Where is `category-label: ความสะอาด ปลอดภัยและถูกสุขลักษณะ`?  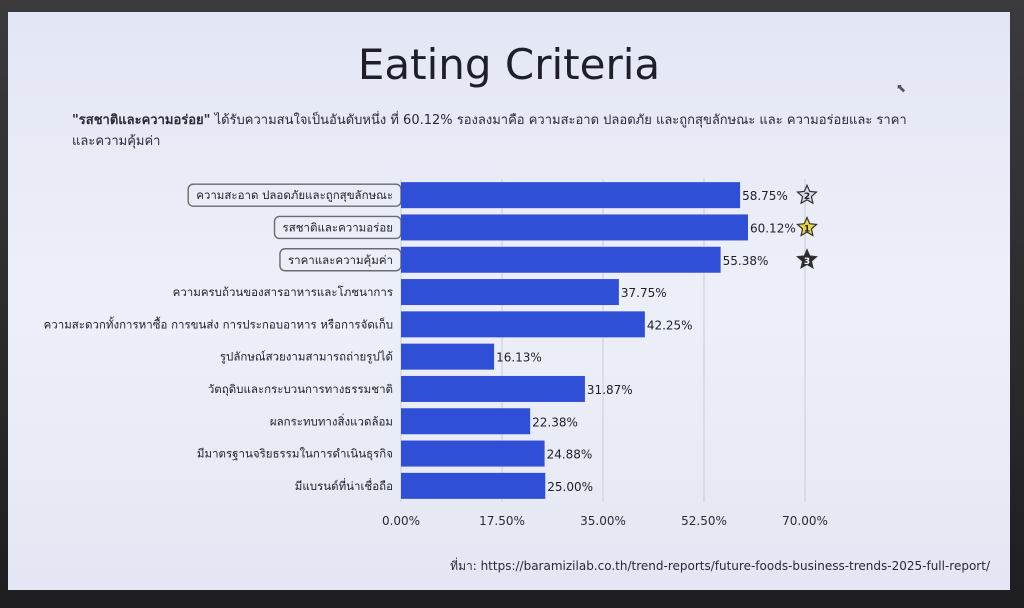
category-label: ความสะอาด ปลอดภัยและถูกสุขลักษณะ is located at coordinates (294, 195).